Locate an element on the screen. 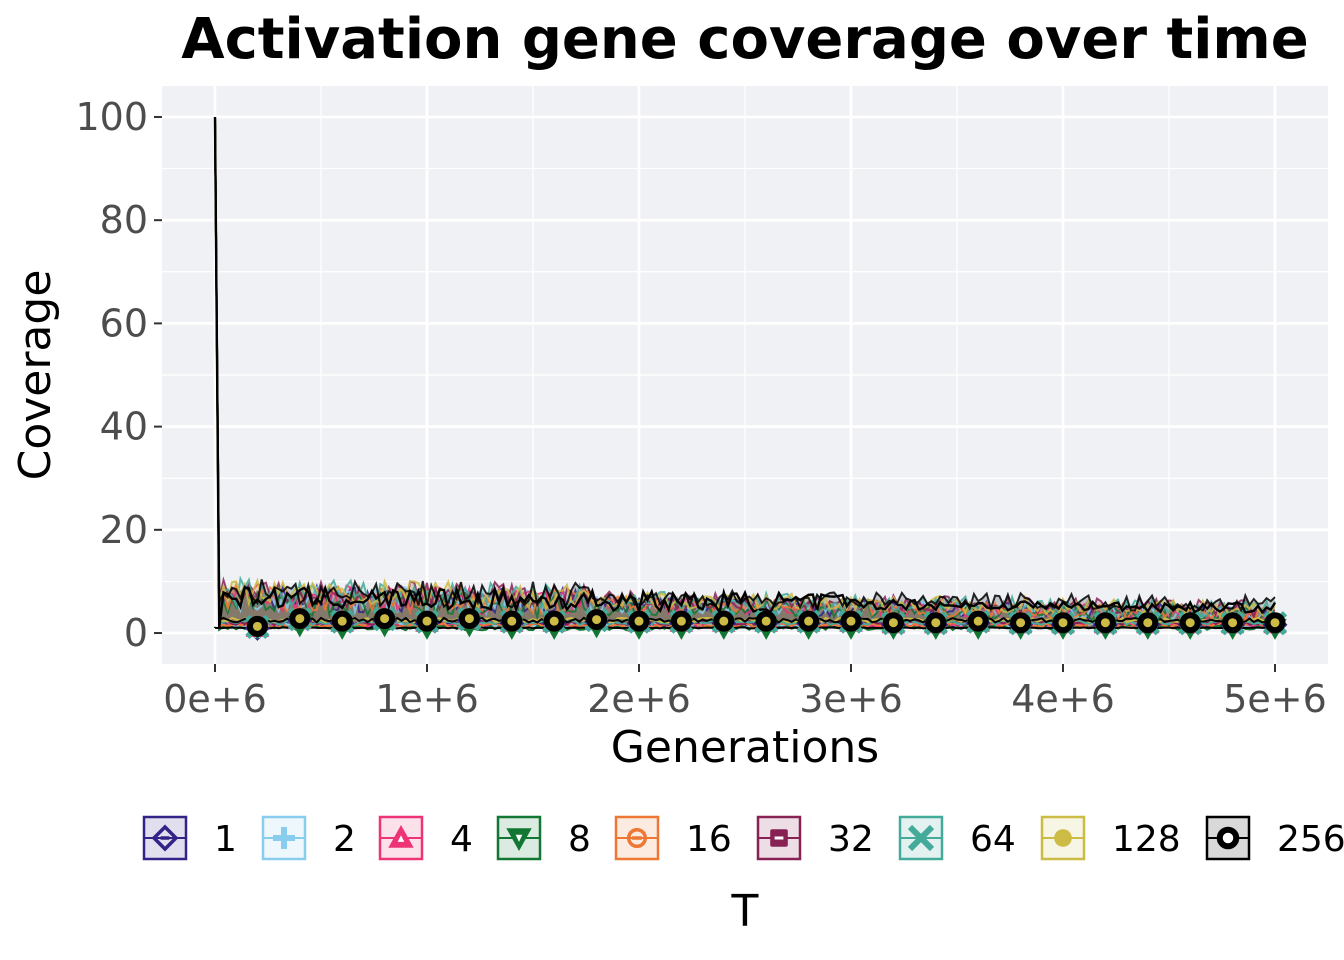 The height and width of the screenshot is (960, 1344). legend-label: 4 is located at coordinates (461, 839).